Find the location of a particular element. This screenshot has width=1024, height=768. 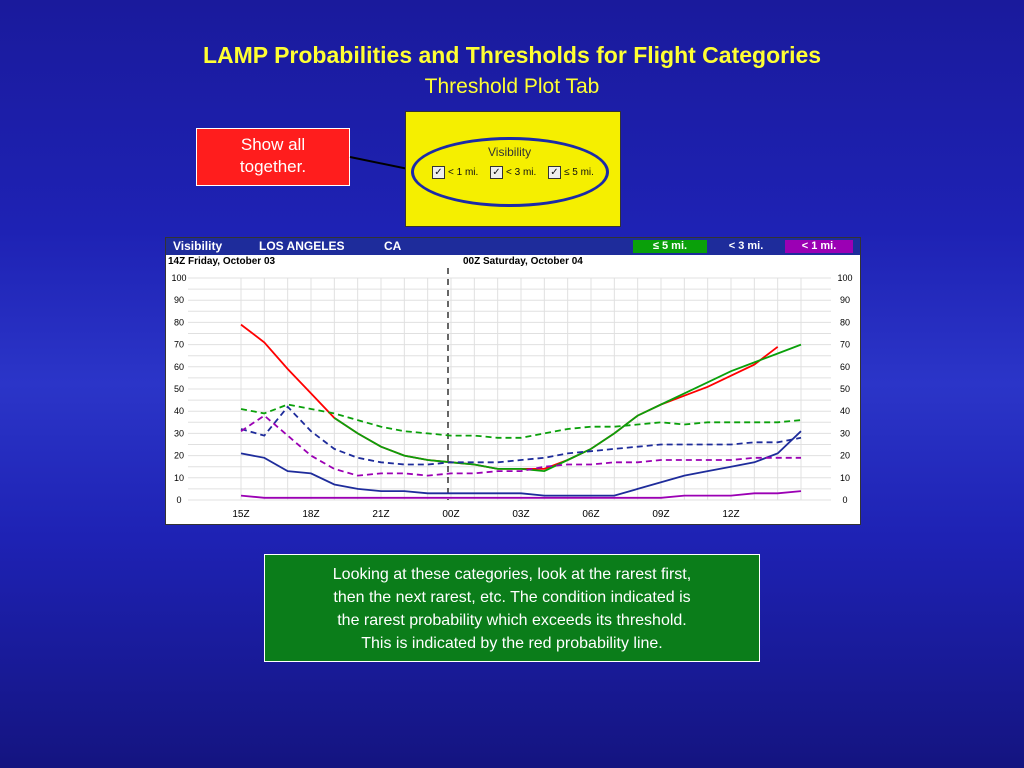

checkbox-label: < 1 mi. is located at coordinates (463, 172).